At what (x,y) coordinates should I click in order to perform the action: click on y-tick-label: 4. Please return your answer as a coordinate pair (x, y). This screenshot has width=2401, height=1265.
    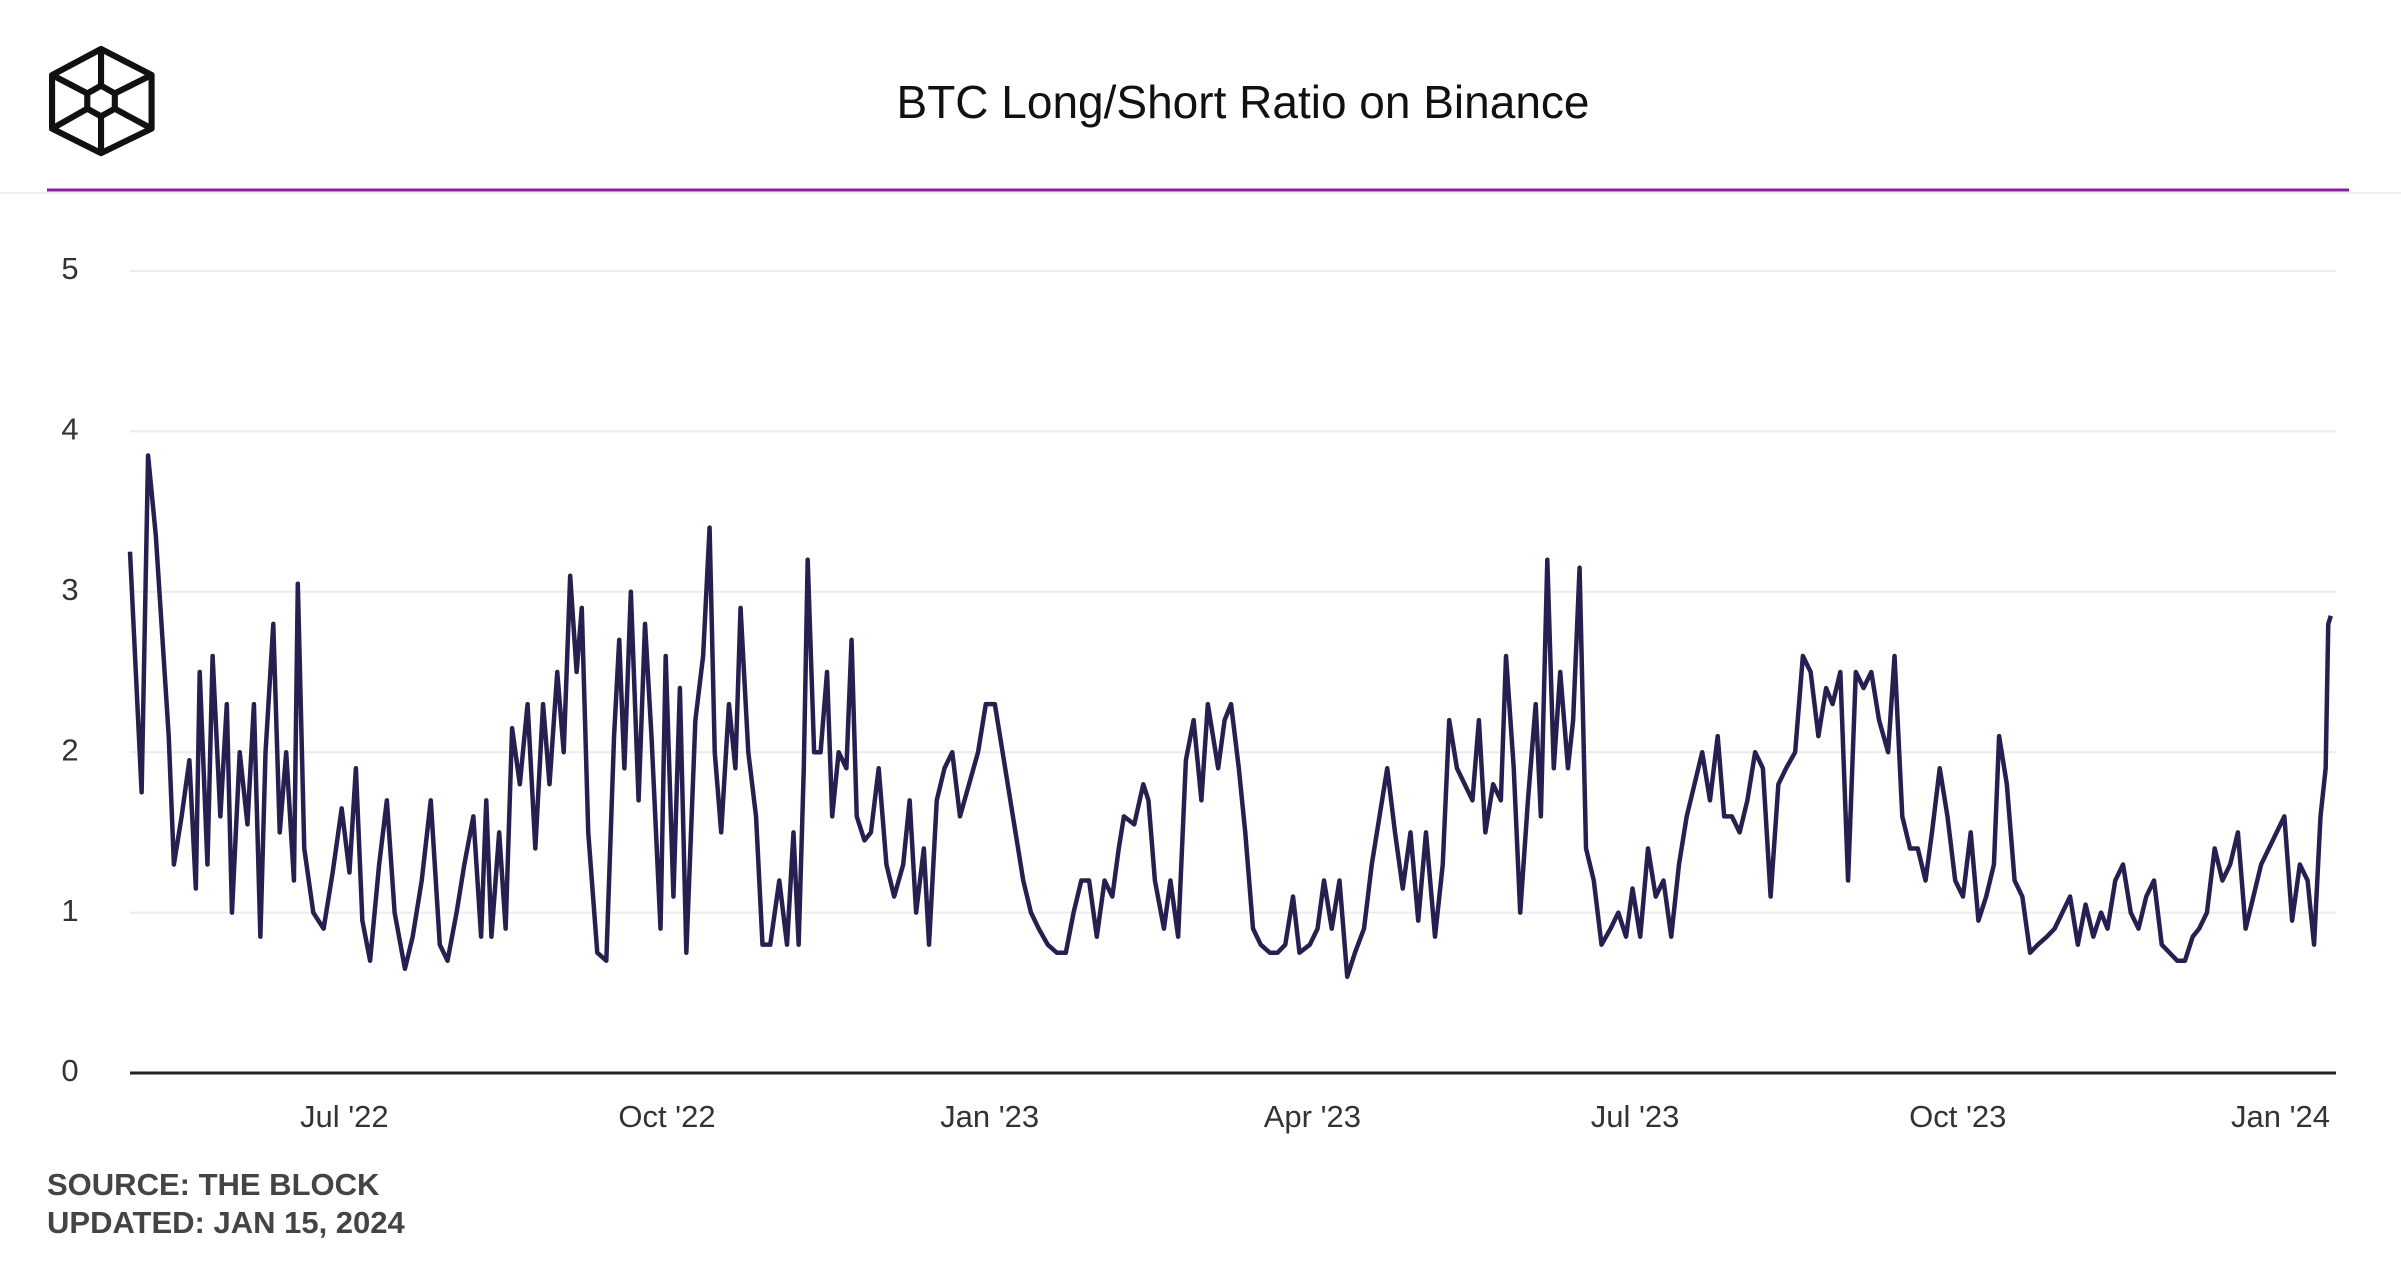
    Looking at the image, I should click on (69, 429).